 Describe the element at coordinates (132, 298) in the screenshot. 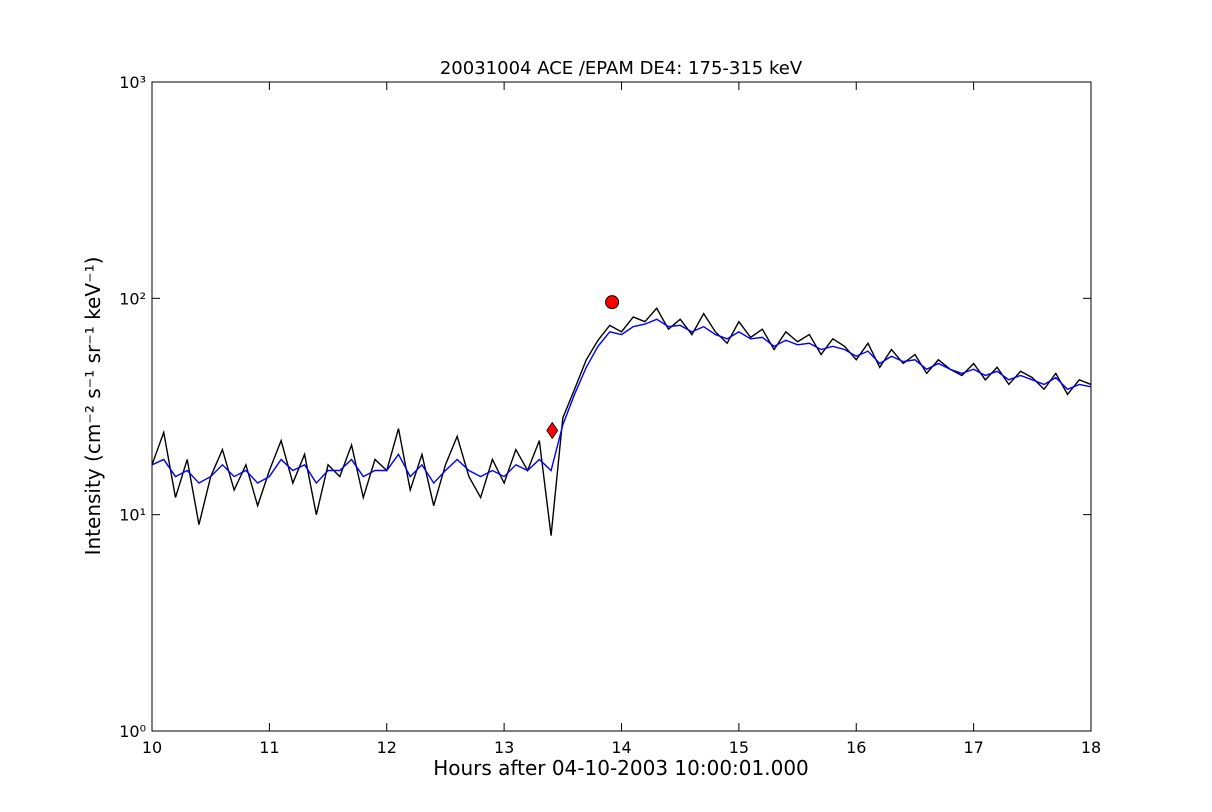

I see `y-tick-label: 10²` at that location.